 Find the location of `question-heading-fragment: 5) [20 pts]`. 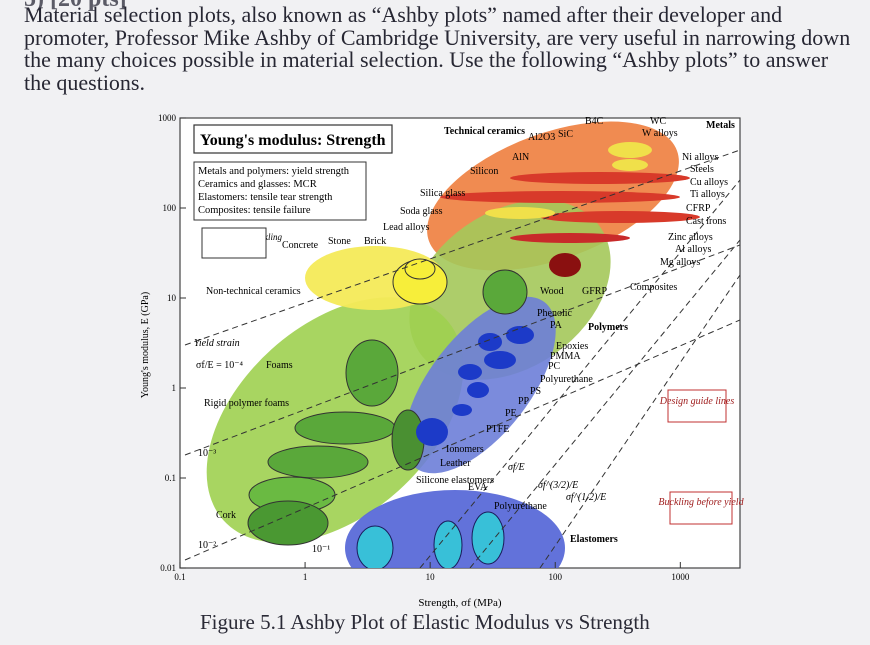

question-heading-fragment: 5) [20 pts] is located at coordinates (75, 6).